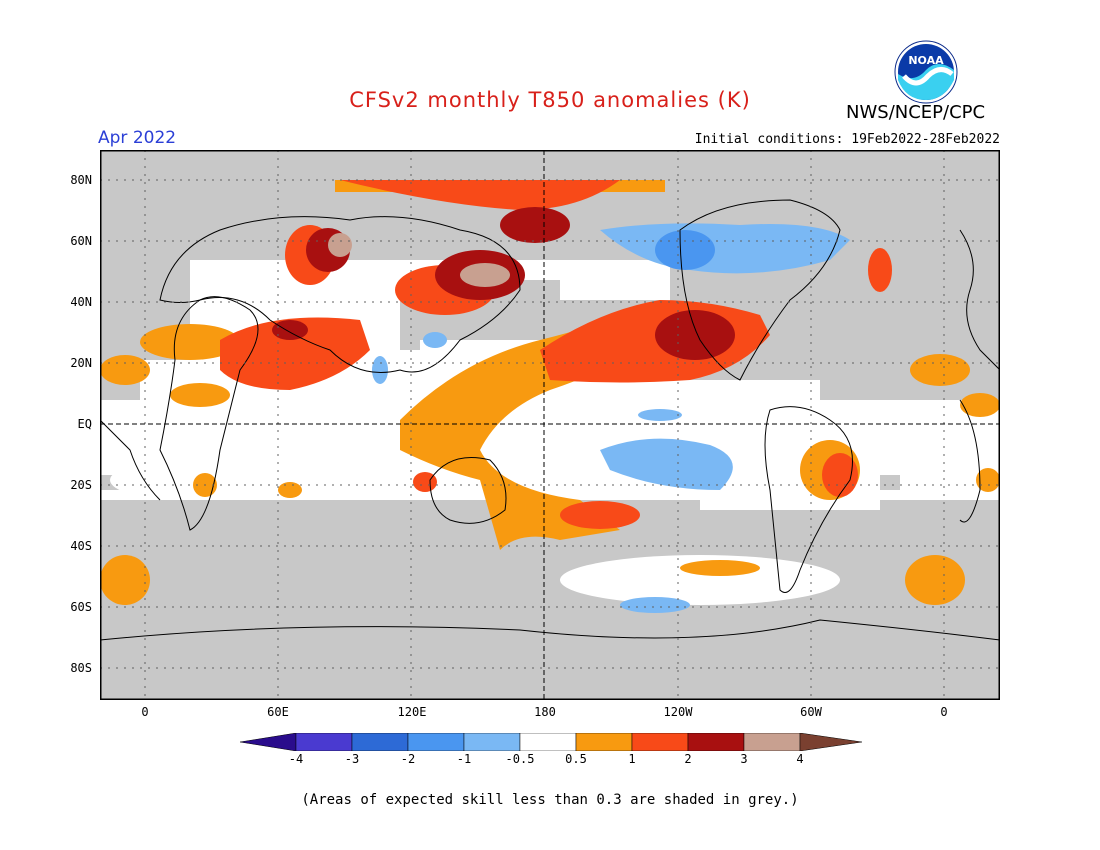 Image resolution: width=1100 pixels, height=850 pixels. Describe the element at coordinates (278, 712) in the screenshot. I see `lon-label-60e: 60E` at that location.